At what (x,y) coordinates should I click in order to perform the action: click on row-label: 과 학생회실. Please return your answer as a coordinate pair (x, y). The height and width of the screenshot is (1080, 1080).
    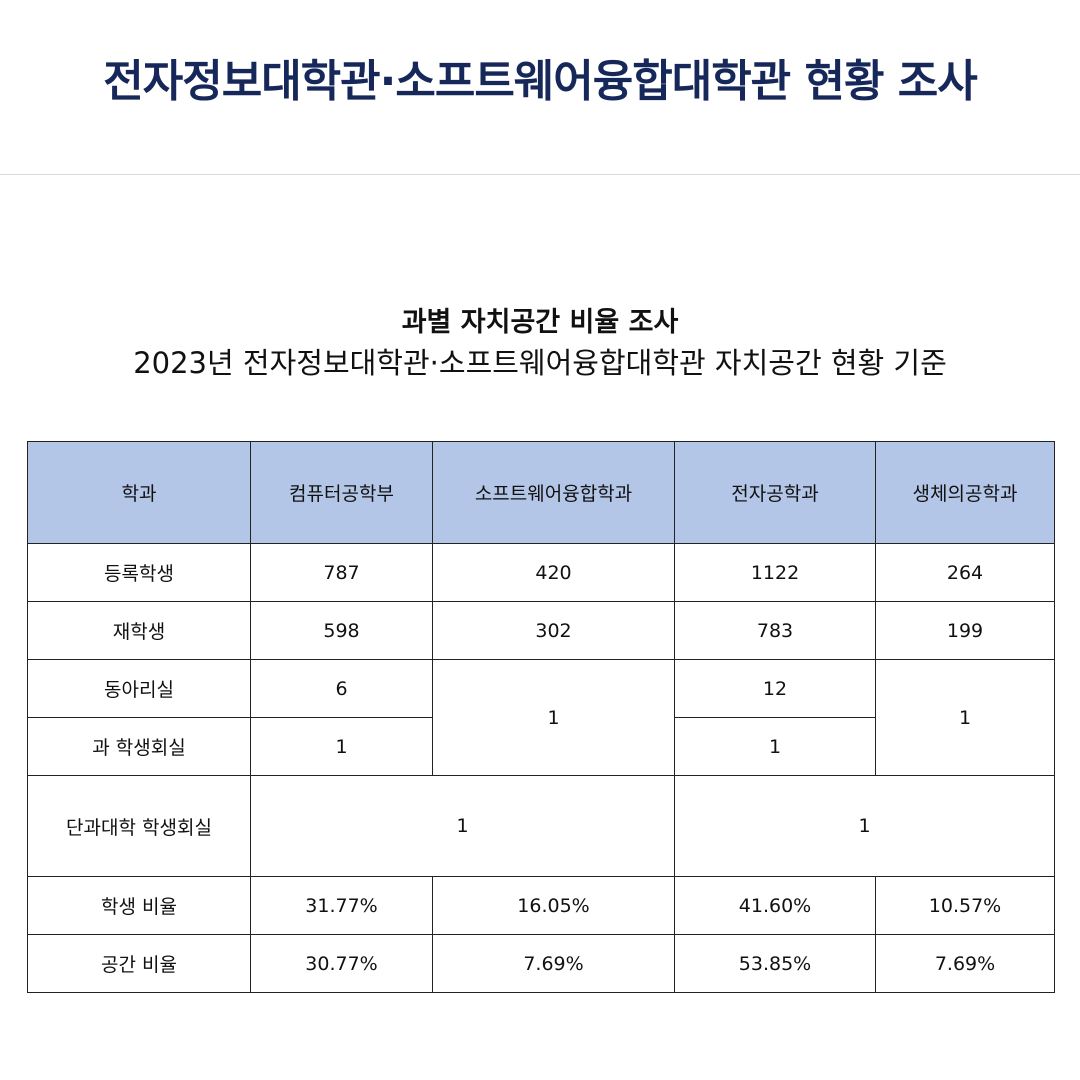
    Looking at the image, I should click on (139, 746).